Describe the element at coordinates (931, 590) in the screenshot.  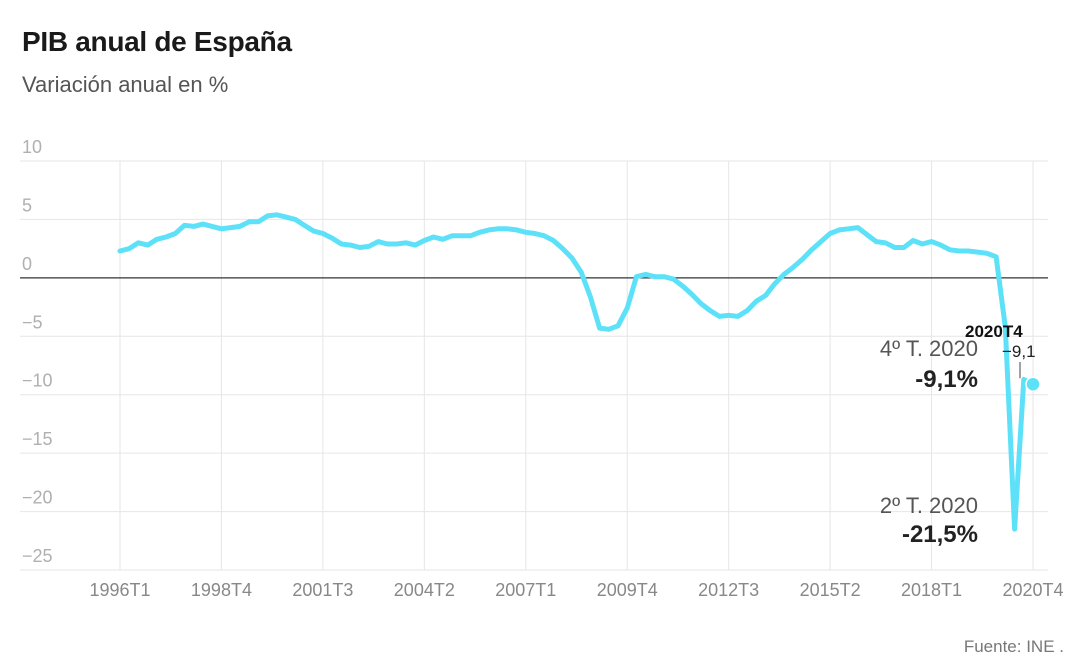
I see `x-tick-label: 2018T1` at that location.